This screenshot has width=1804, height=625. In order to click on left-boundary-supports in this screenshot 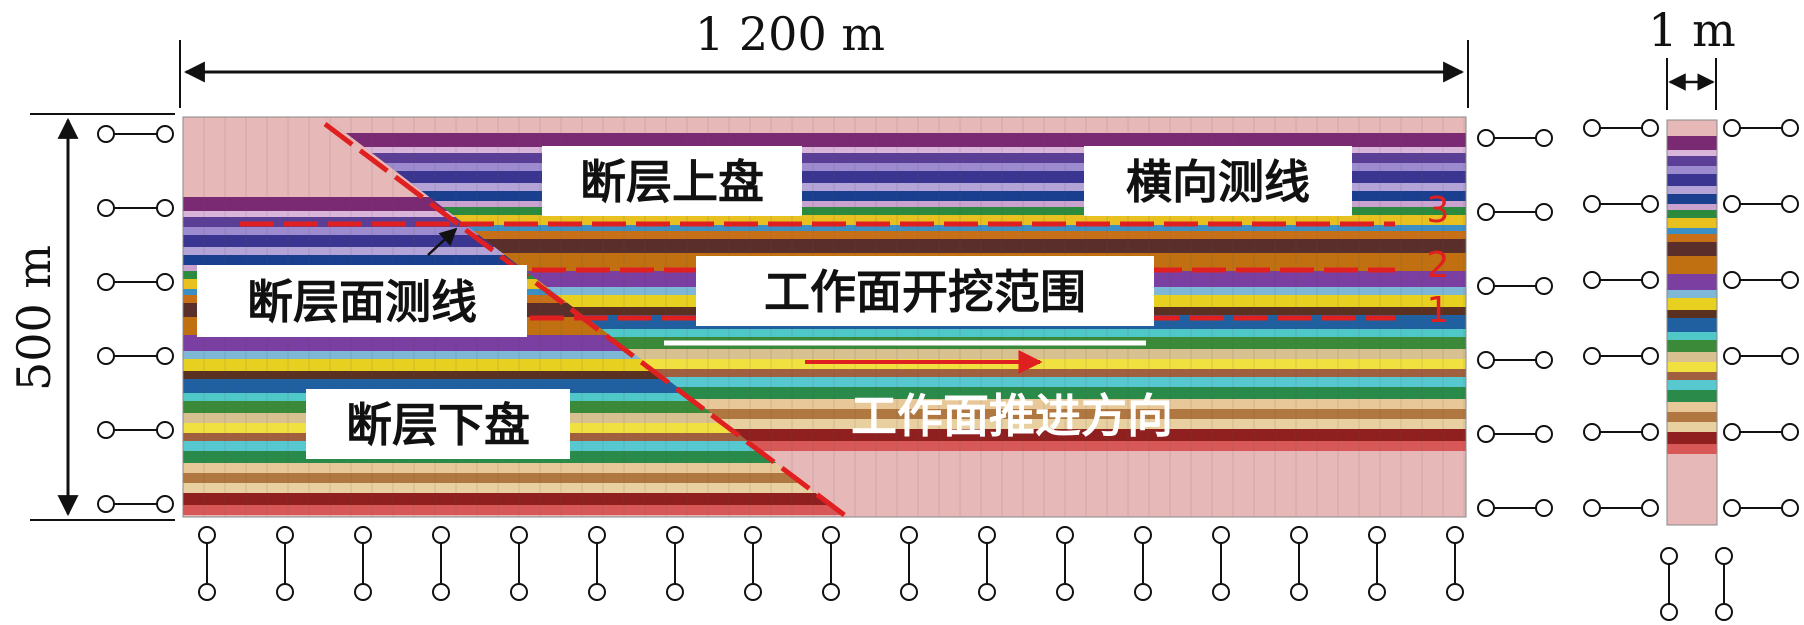, I will do `click(135, 319)`.